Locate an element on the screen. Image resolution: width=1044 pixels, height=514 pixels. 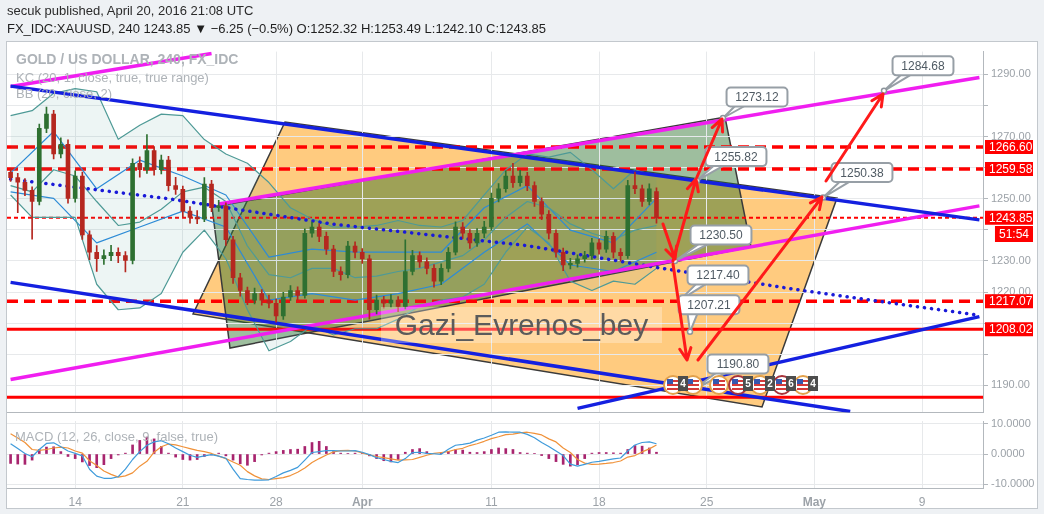
text: 51:54 is located at coordinates (1014, 233).